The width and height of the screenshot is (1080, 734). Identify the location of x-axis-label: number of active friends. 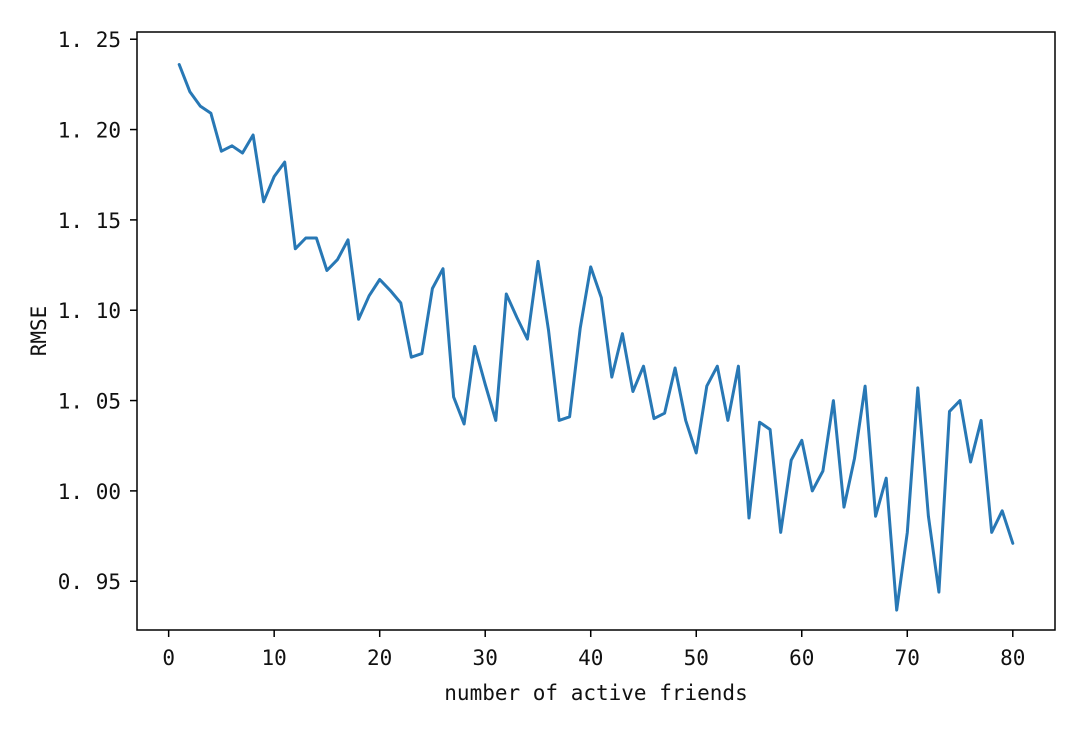
(595, 693).